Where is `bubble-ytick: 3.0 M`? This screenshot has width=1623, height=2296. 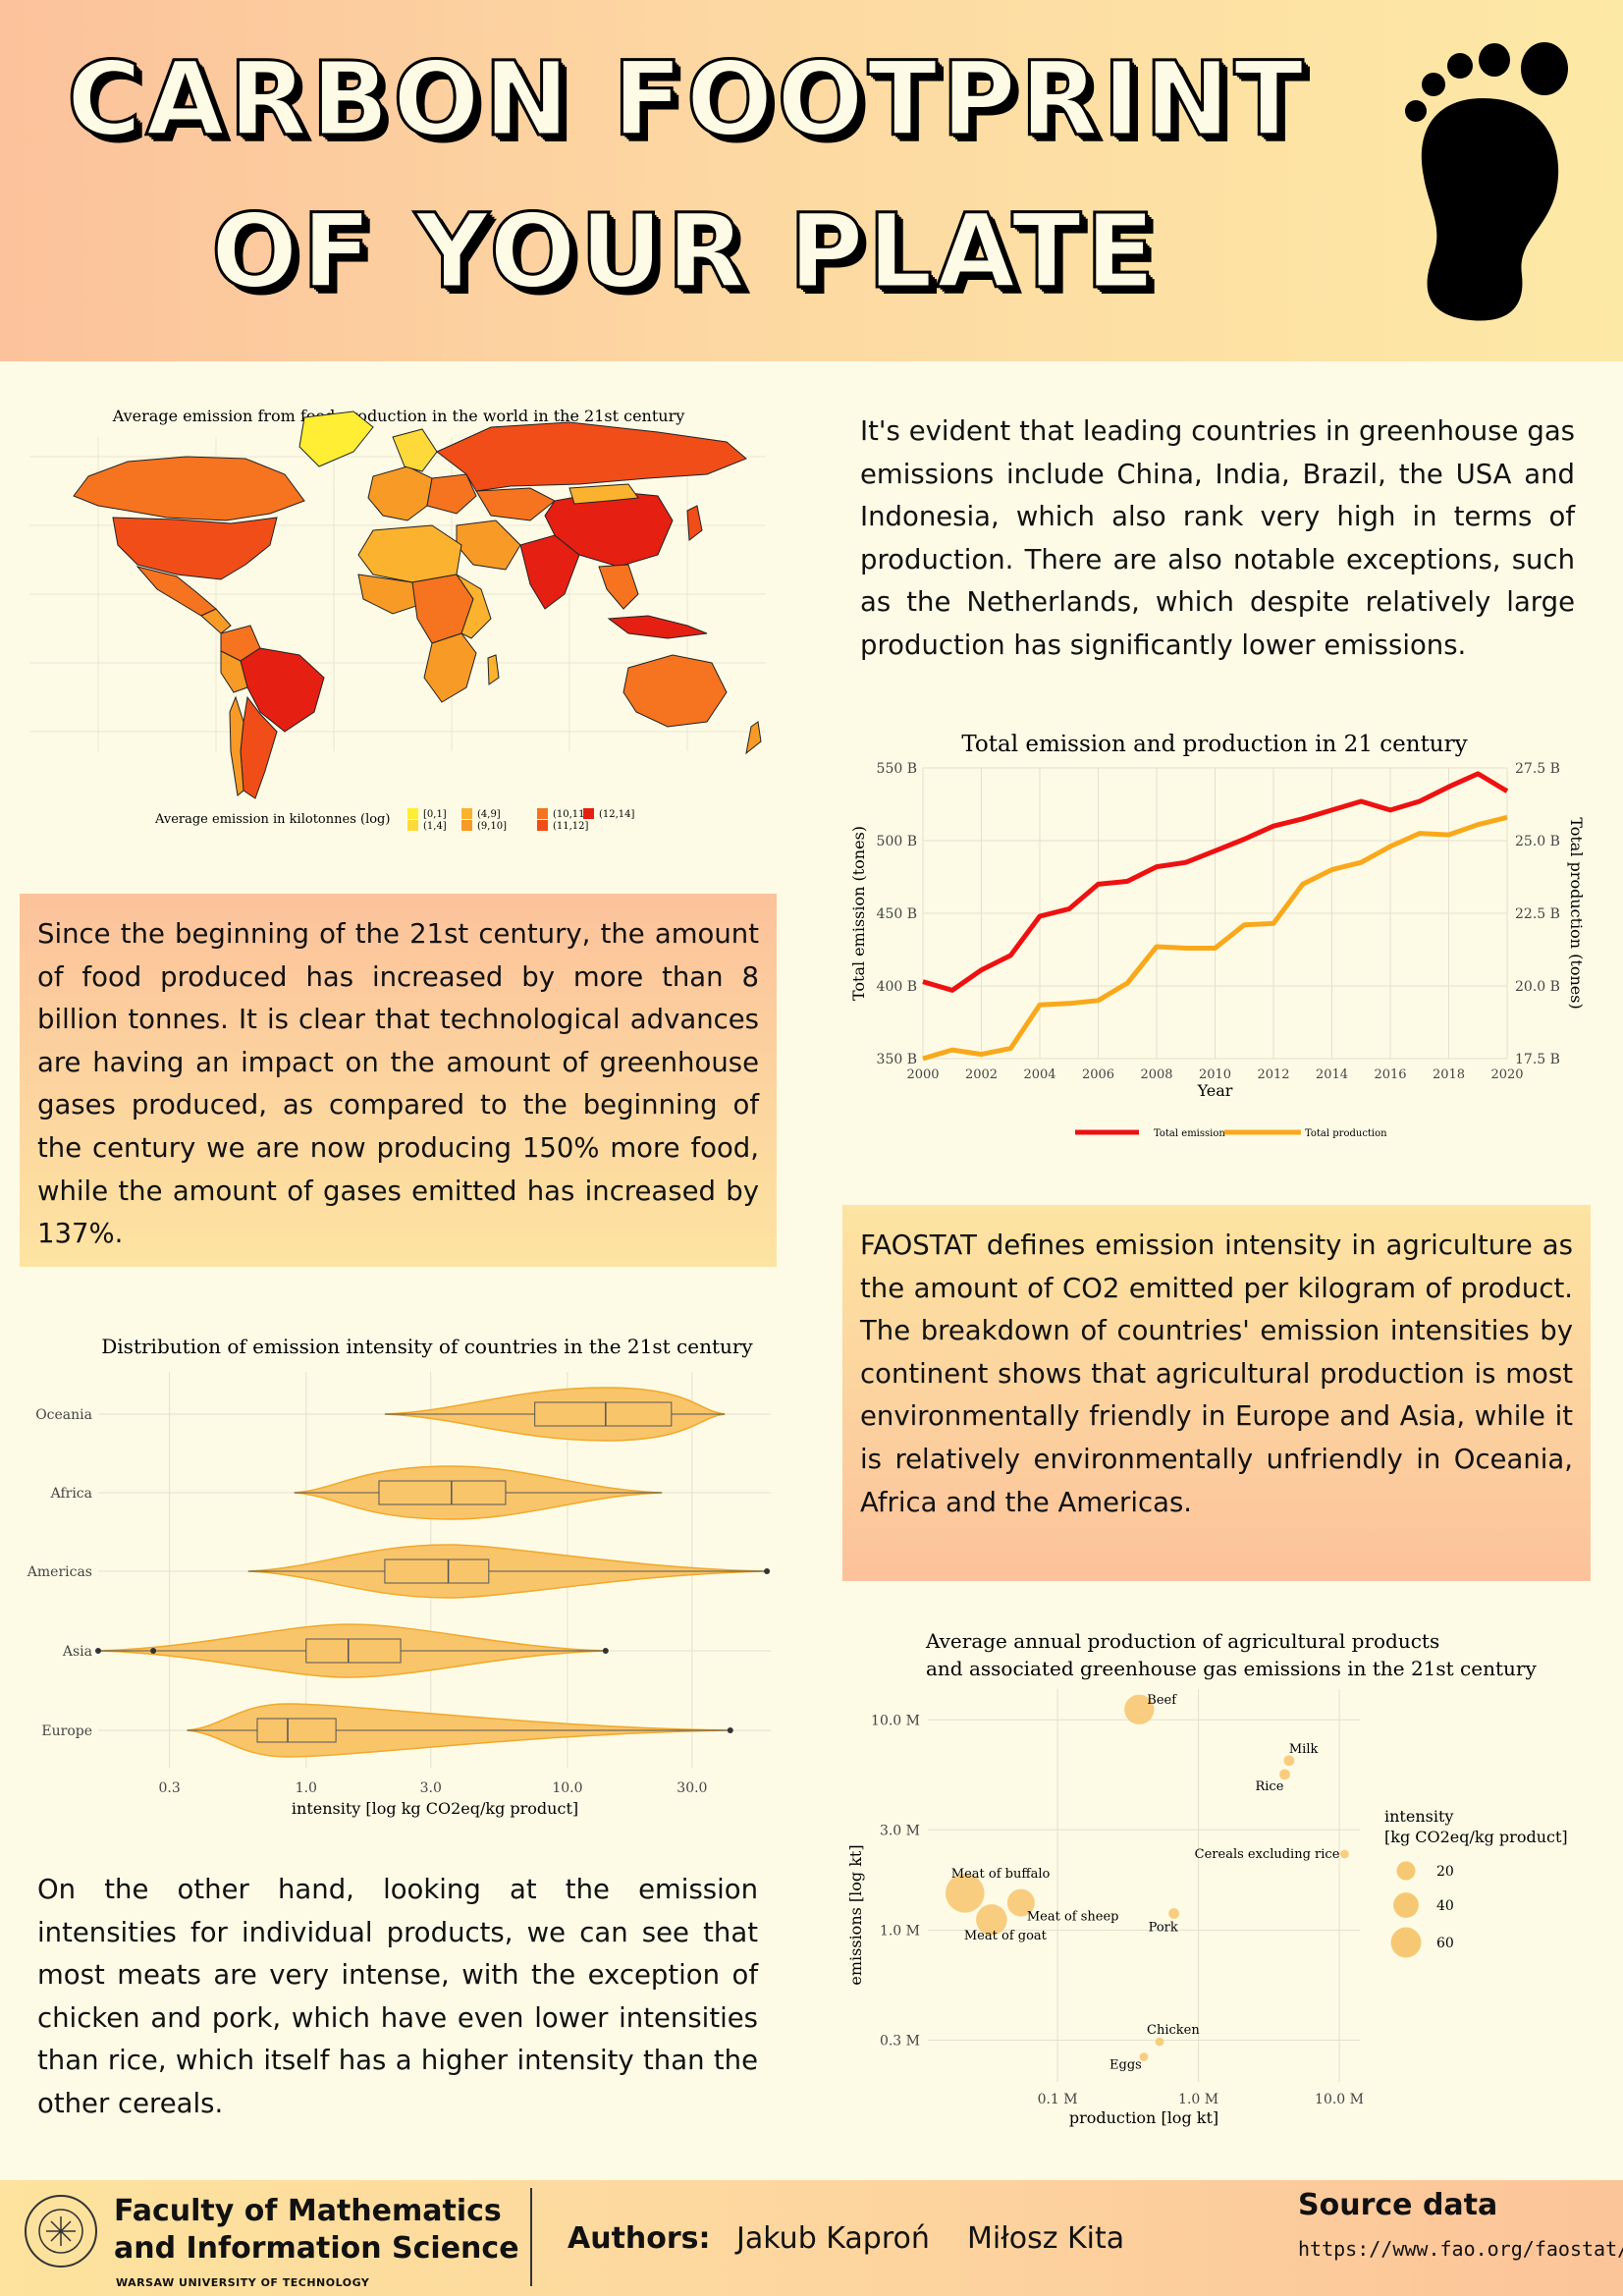
bubble-ytick: 3.0 M is located at coordinates (900, 1830).